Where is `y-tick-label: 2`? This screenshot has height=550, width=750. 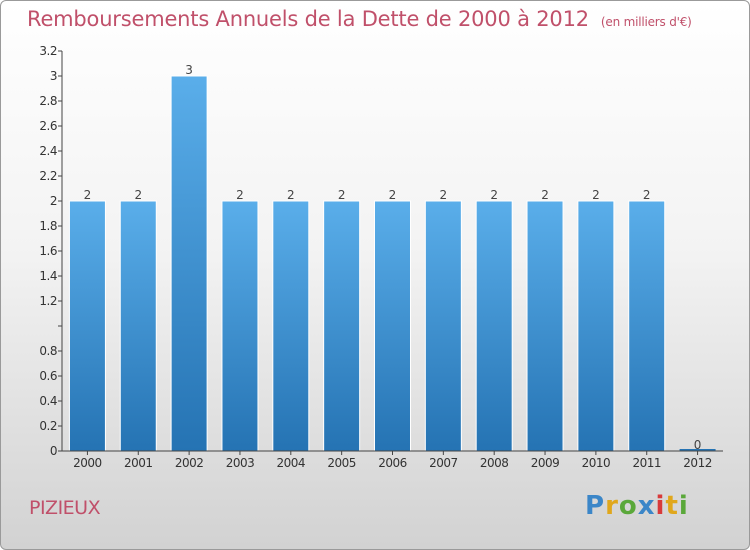
y-tick-label: 2 is located at coordinates (53, 201).